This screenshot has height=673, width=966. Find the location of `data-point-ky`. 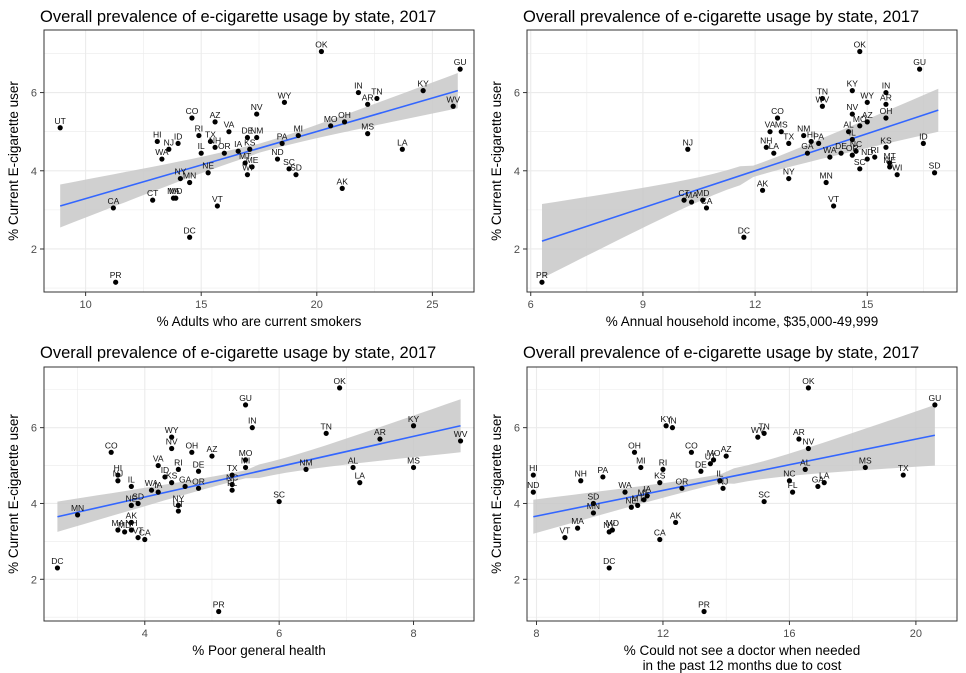

data-point-ky is located at coordinates (423, 91).